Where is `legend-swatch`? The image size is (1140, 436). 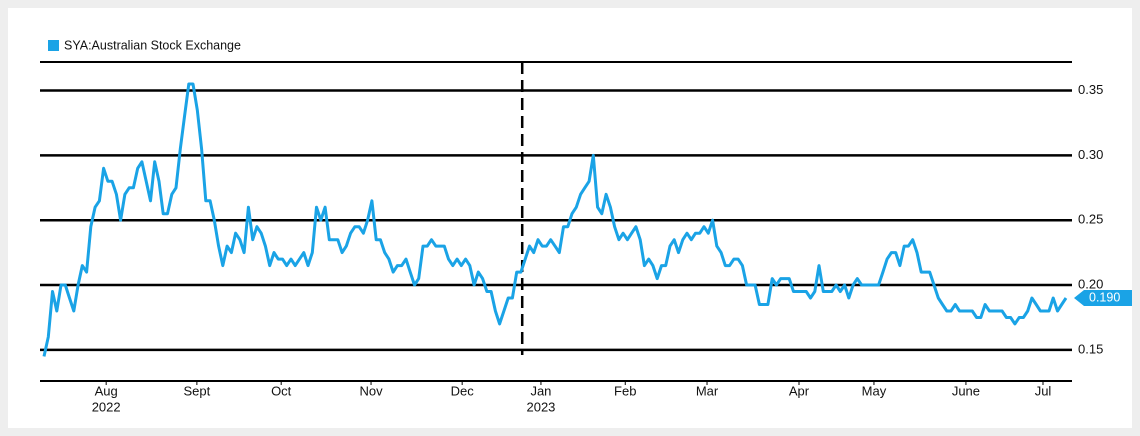 legend-swatch is located at coordinates (53, 45).